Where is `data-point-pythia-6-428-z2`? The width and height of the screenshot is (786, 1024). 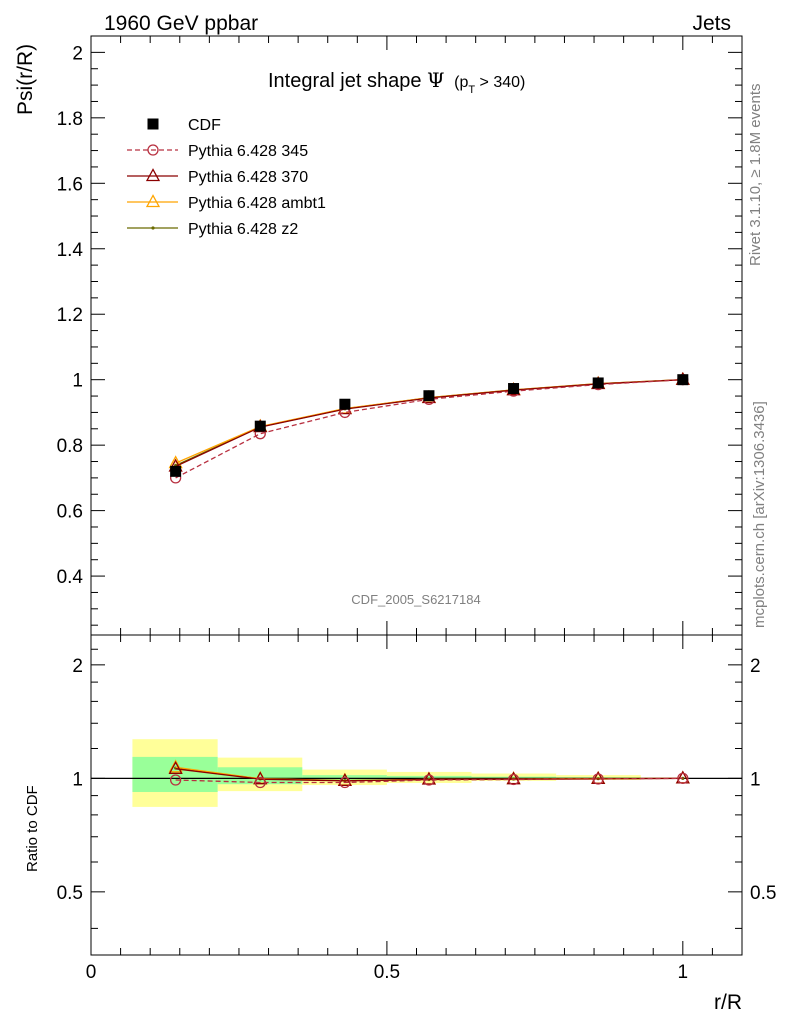 data-point-pythia-6-428-z2 is located at coordinates (683, 778).